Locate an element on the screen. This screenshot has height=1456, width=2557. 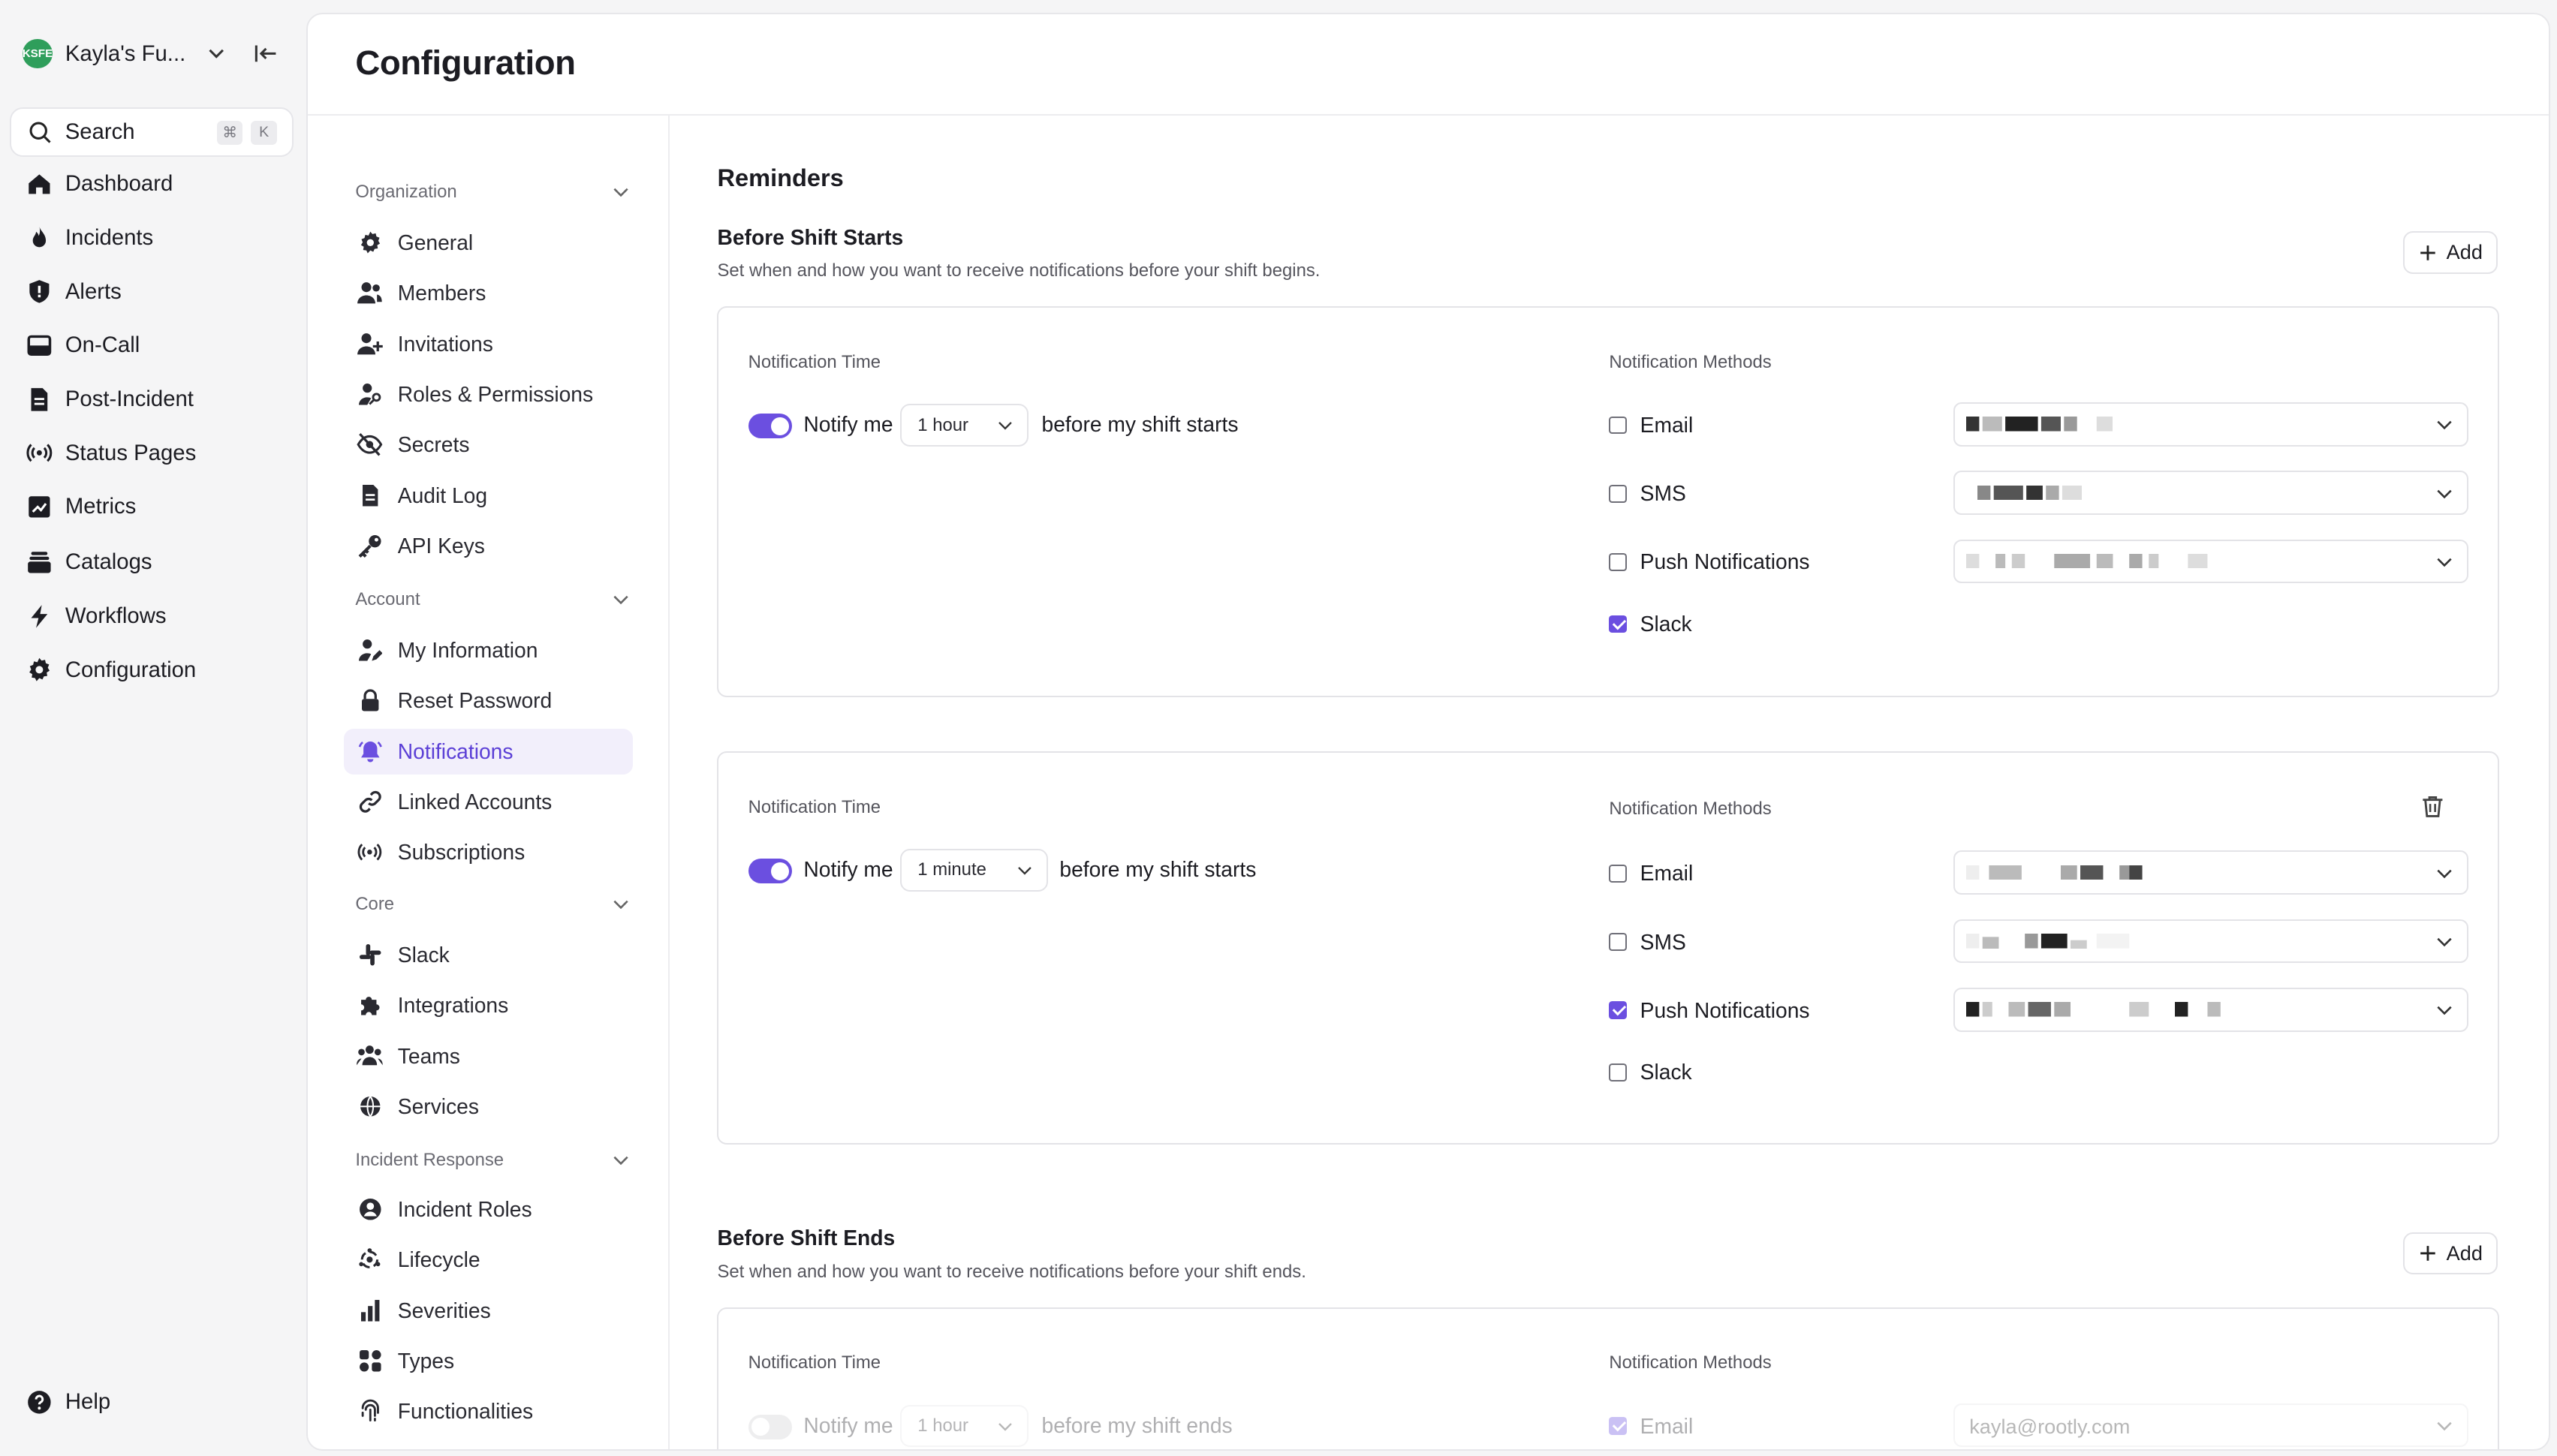
notification-methods-label: Notification Methods is located at coordinates (1690, 808).